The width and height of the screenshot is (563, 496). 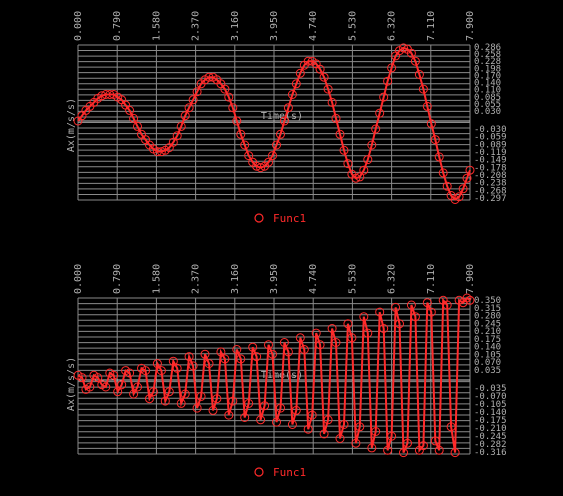 I want to click on x-tick-label: 3.950, so click(x=274, y=26).